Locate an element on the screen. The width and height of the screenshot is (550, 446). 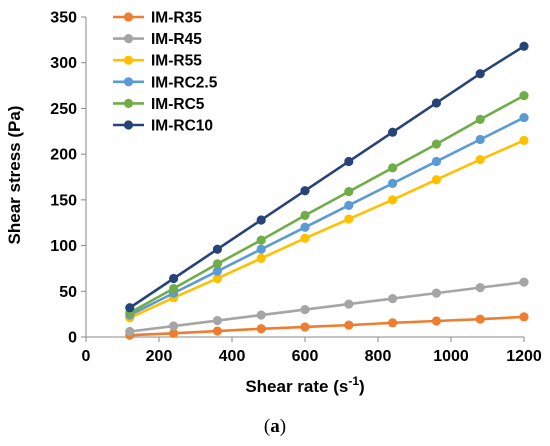
x-tick-label: 800 is located at coordinates (378, 356).